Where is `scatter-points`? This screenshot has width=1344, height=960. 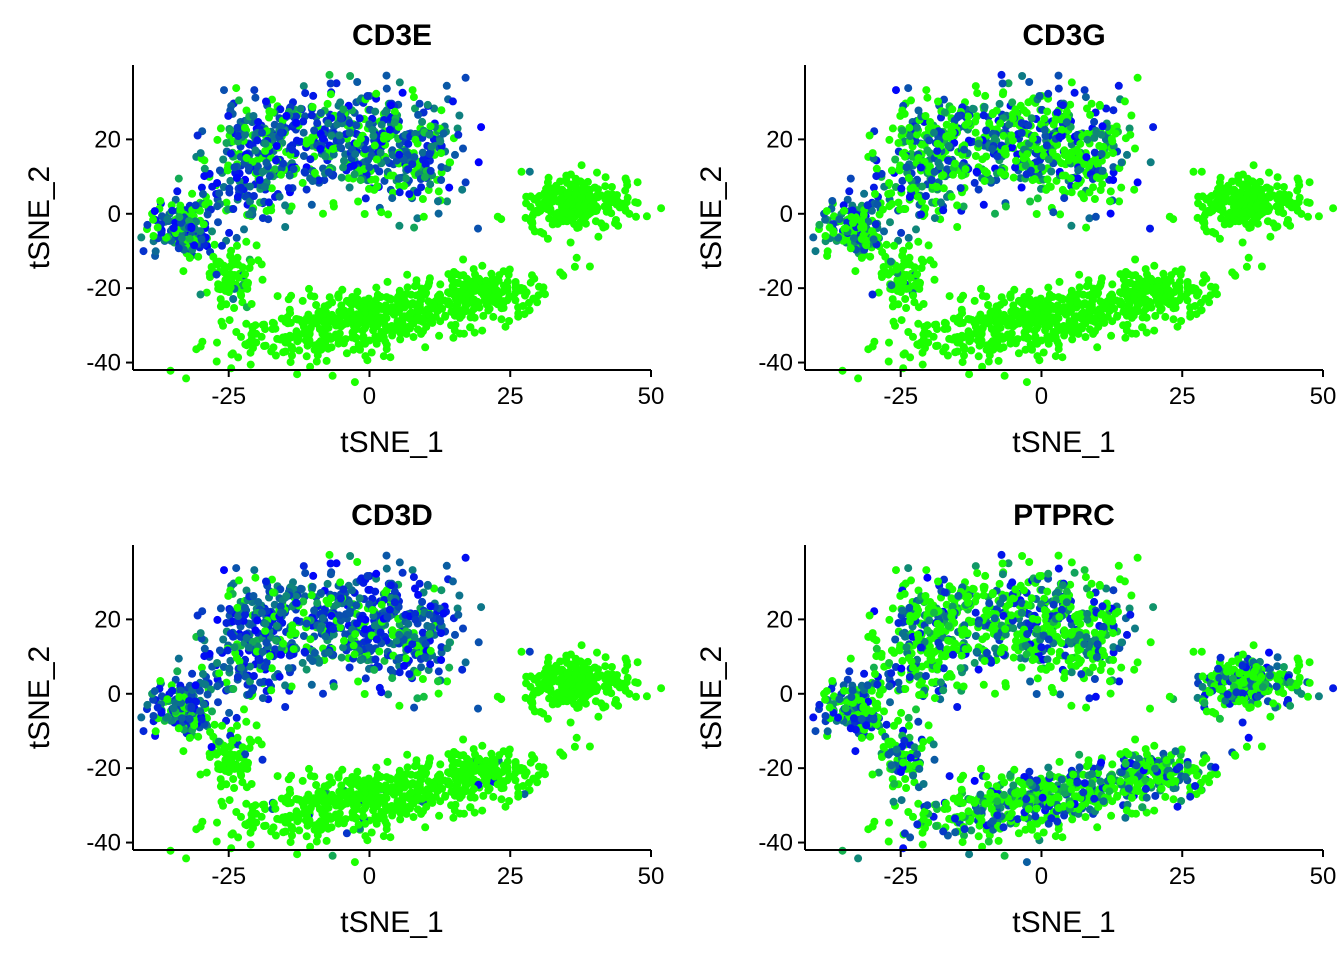 scatter-points is located at coordinates (1073, 228).